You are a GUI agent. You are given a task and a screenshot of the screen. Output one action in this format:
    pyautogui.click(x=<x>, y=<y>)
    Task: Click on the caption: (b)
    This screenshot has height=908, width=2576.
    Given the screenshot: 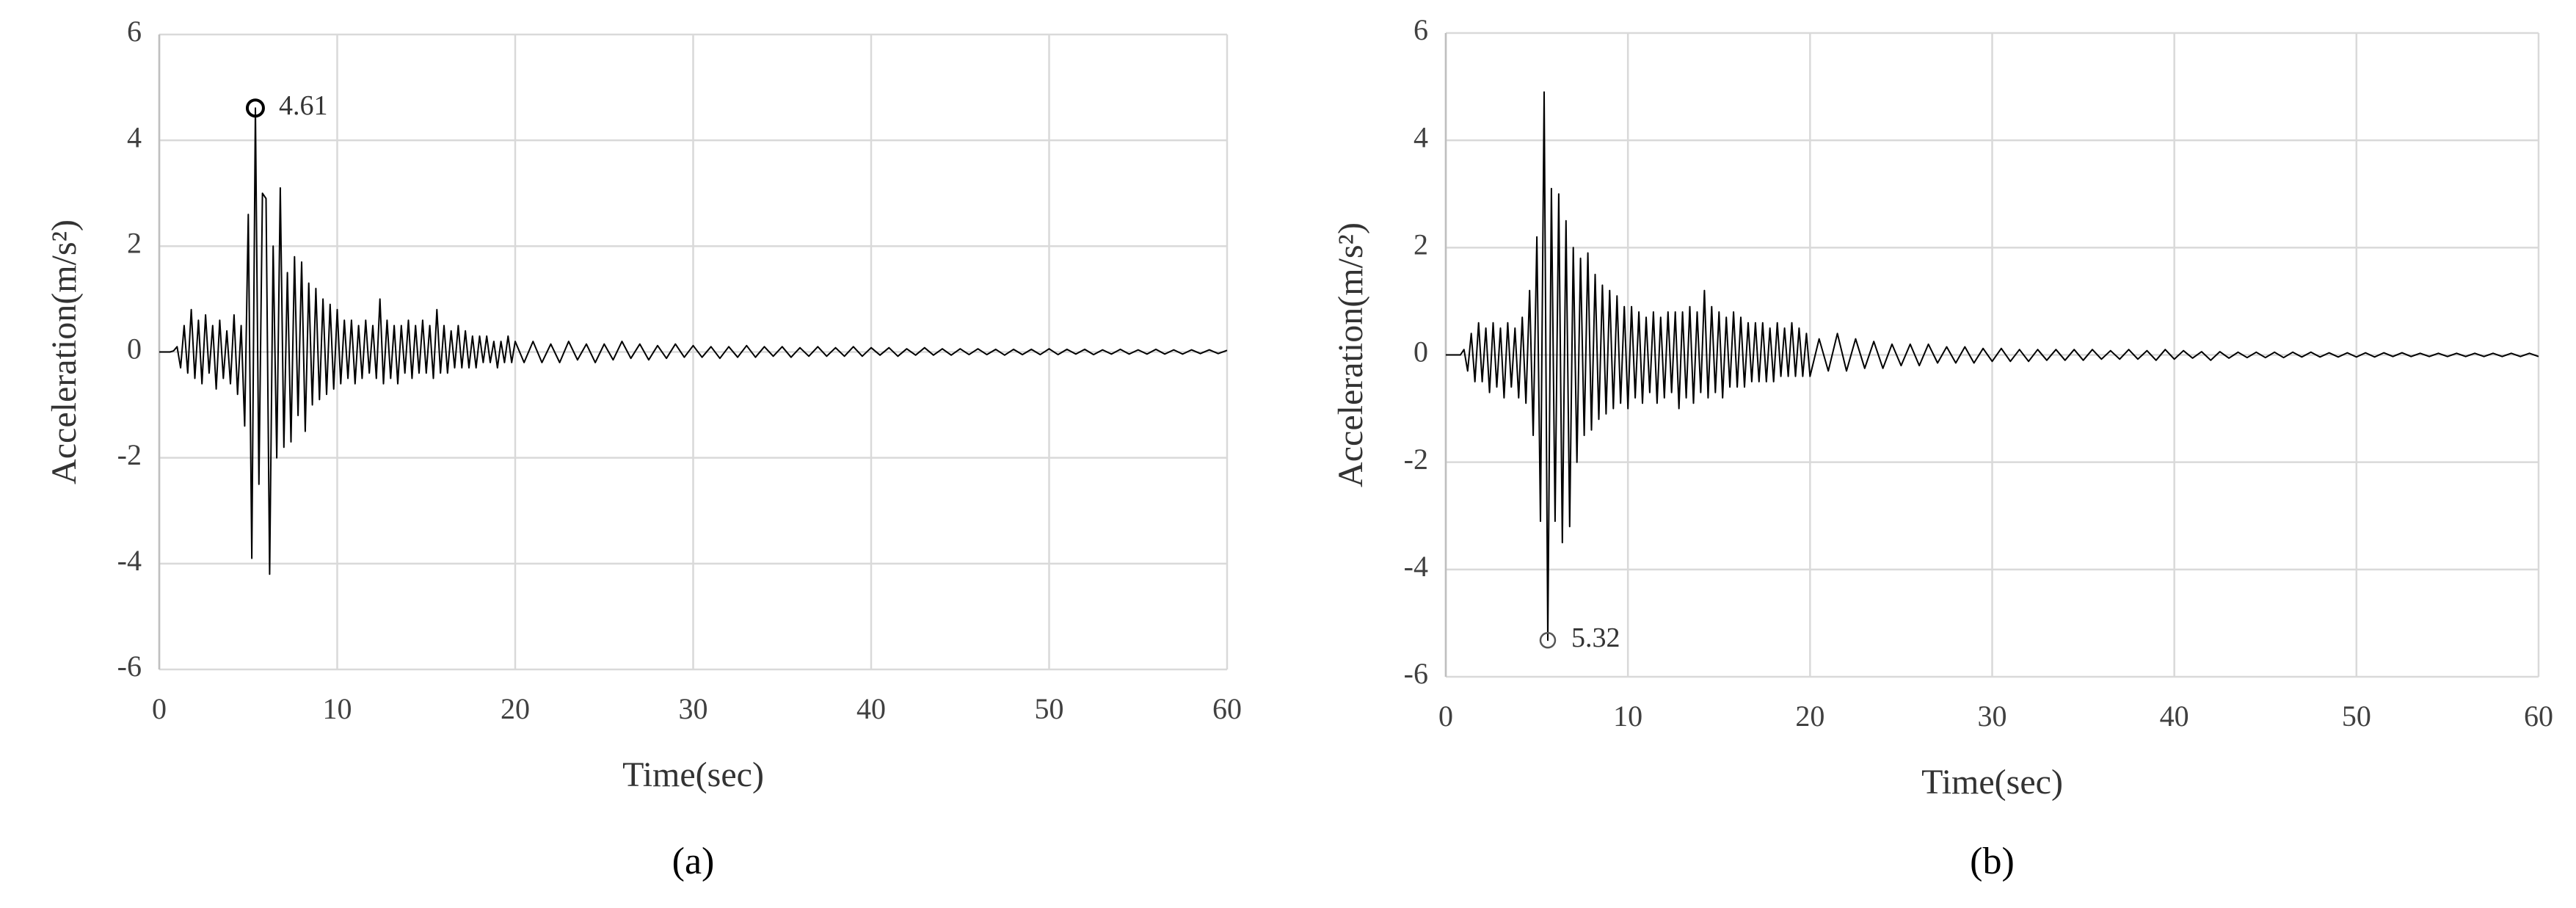 What is the action you would take?
    pyautogui.click(x=1992, y=861)
    